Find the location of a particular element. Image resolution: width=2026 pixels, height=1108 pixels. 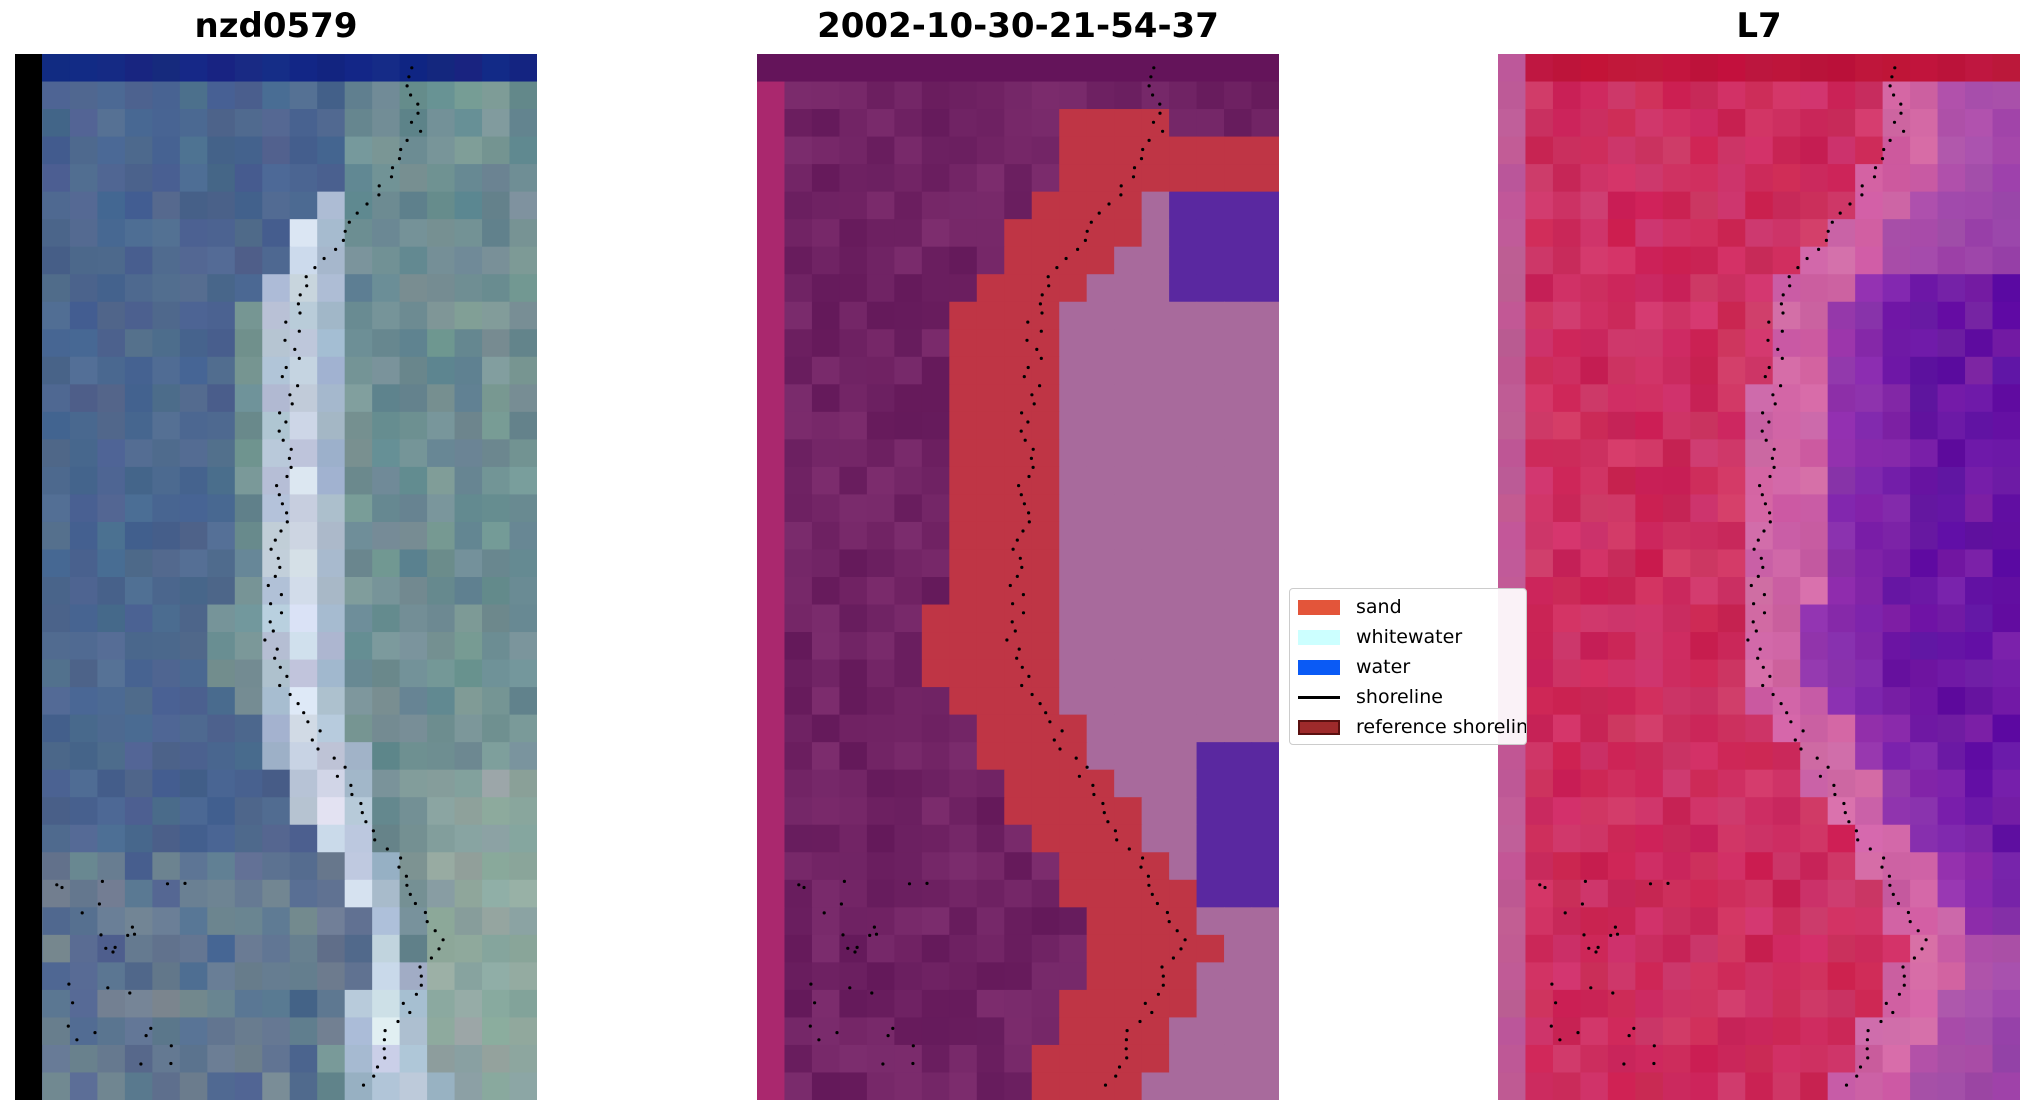

legend-label: reference shoreline is located at coordinates (1441, 727).